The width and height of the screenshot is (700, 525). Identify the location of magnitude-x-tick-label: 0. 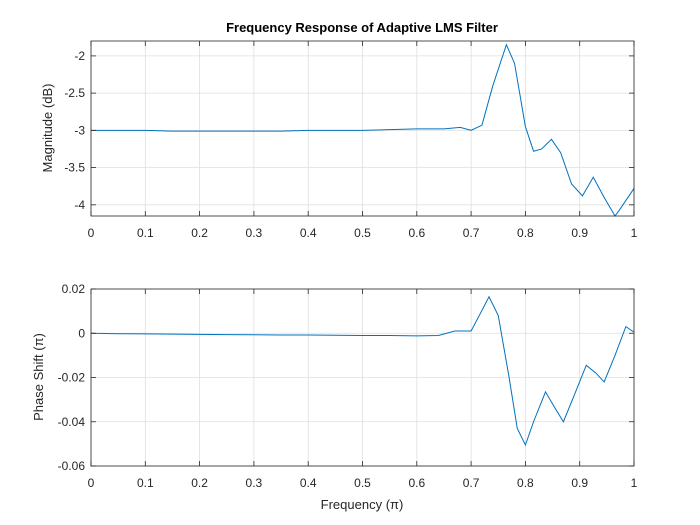
(91, 233).